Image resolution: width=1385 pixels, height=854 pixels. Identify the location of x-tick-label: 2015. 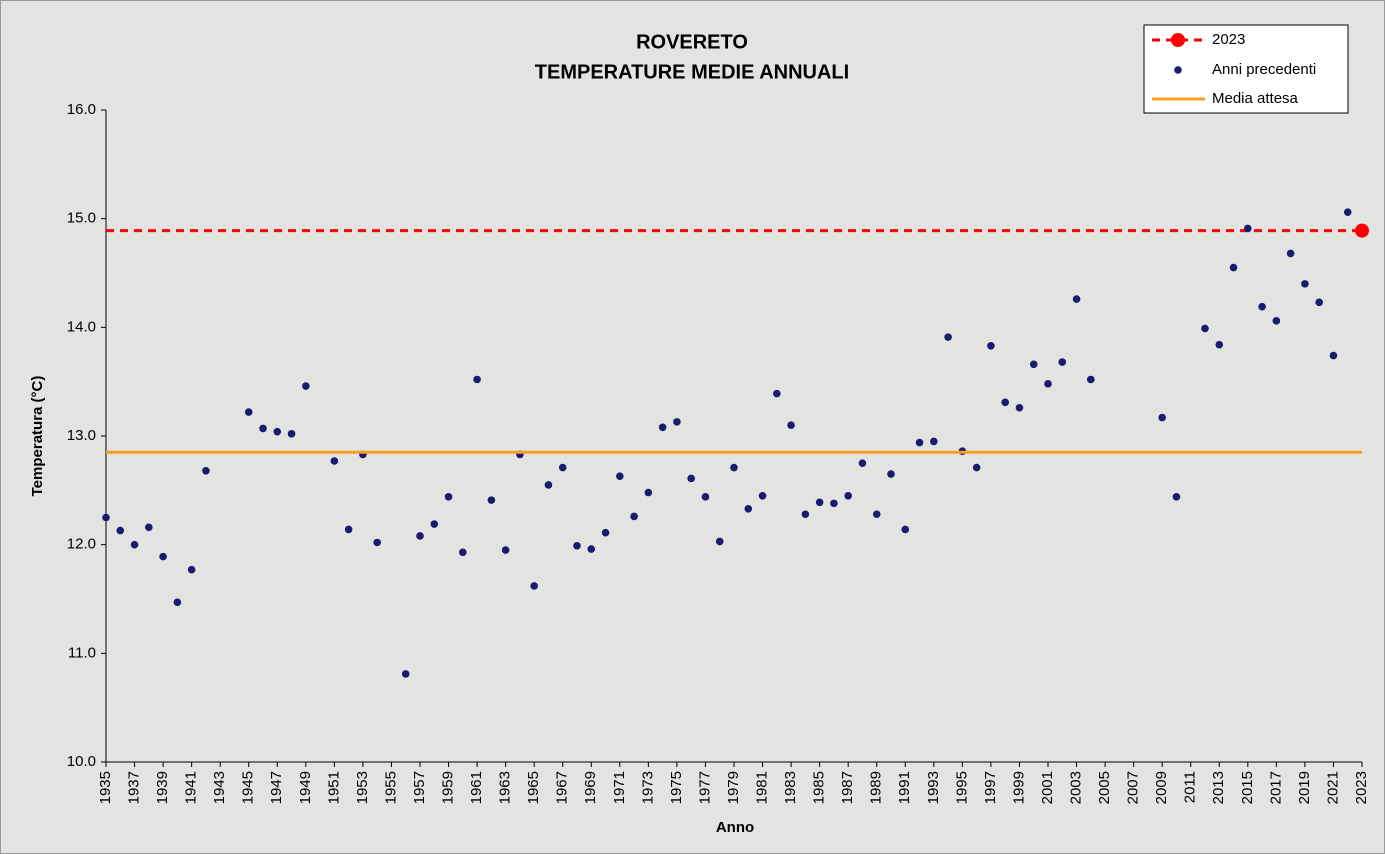
(1247, 787).